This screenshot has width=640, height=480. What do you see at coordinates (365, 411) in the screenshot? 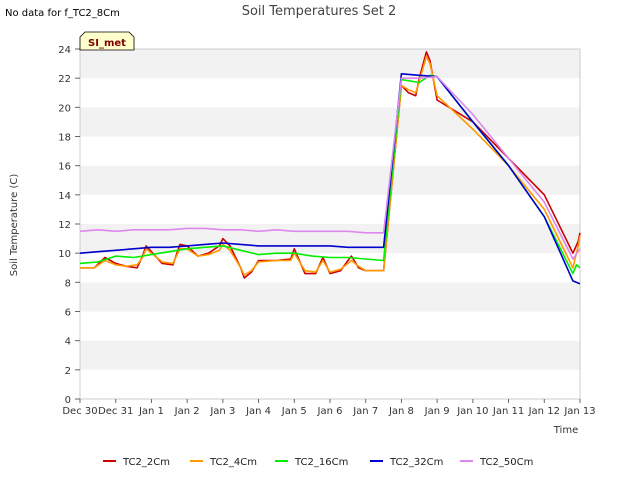
I see `x-tick-label: Jan 7` at bounding box center [365, 411].